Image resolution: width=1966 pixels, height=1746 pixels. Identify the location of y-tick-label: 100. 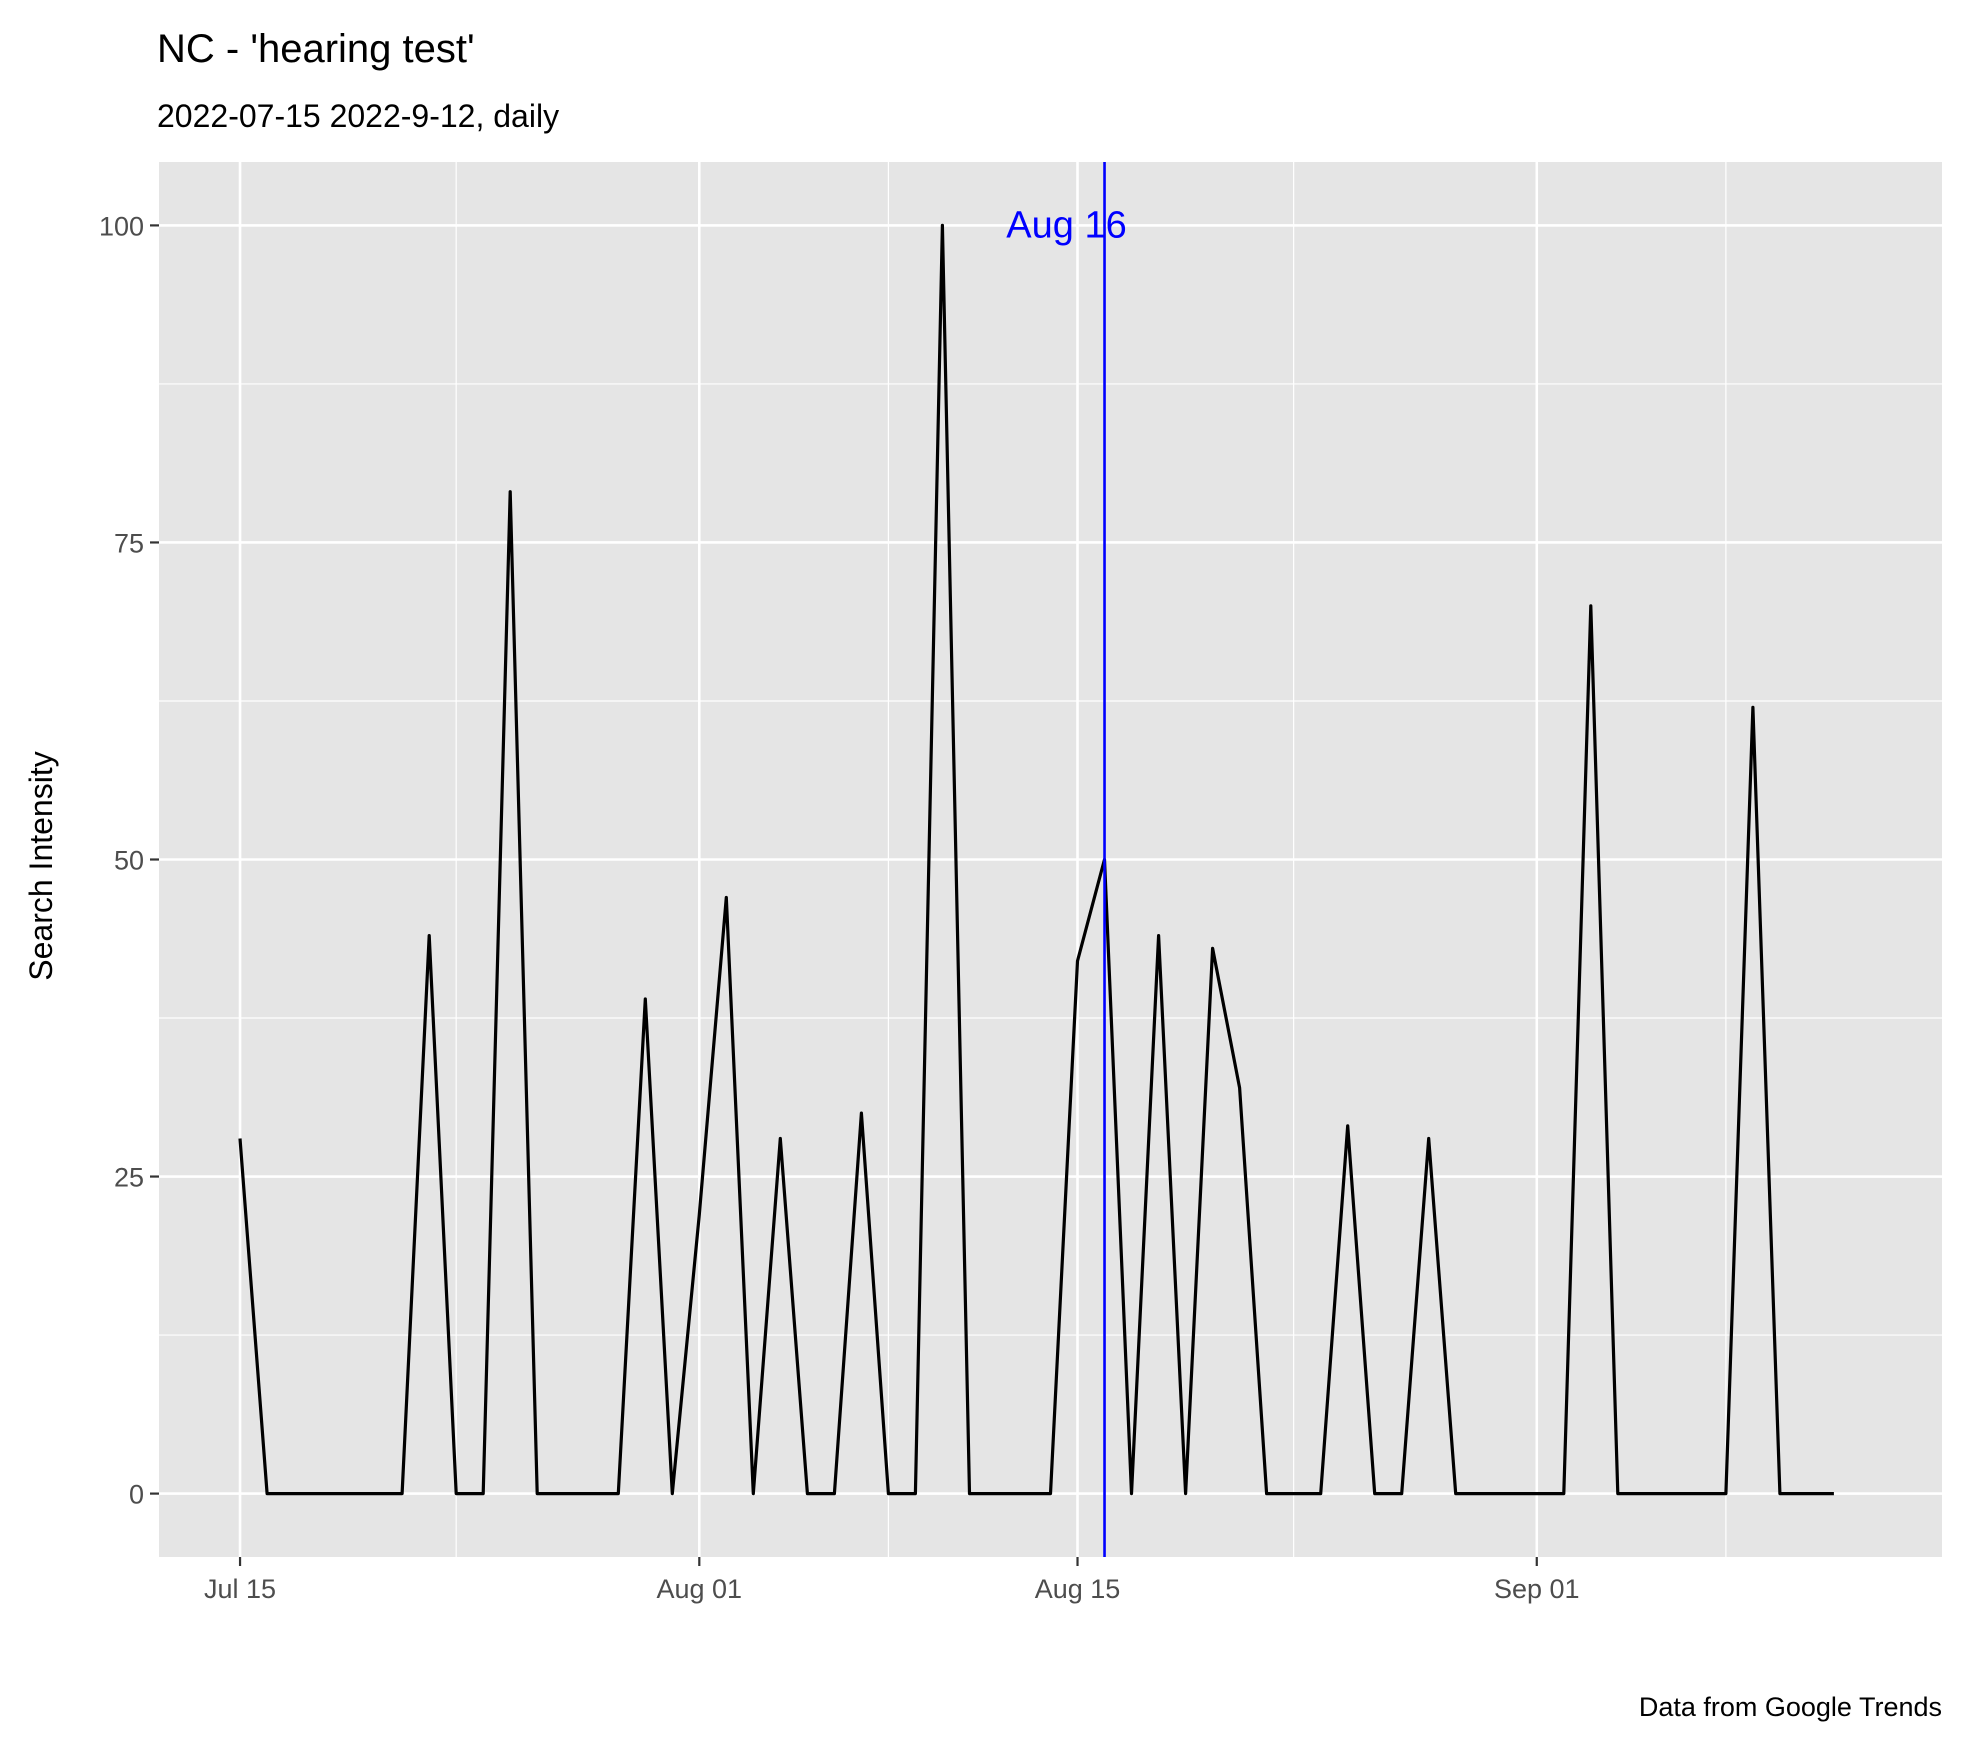
(121, 226).